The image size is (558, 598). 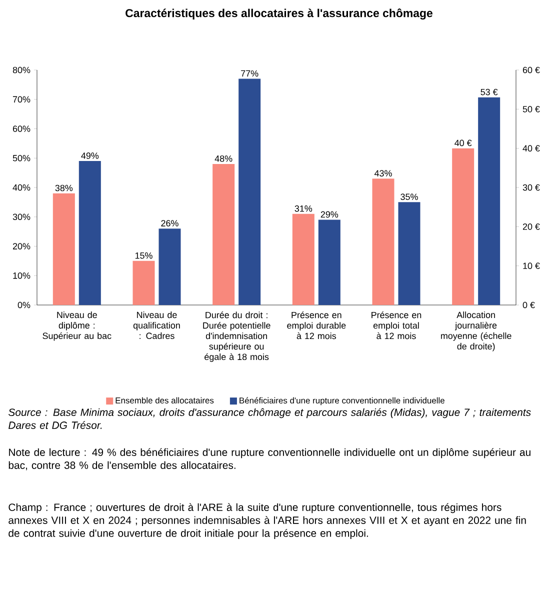 I want to click on data-label: 31%, so click(x=303, y=208).